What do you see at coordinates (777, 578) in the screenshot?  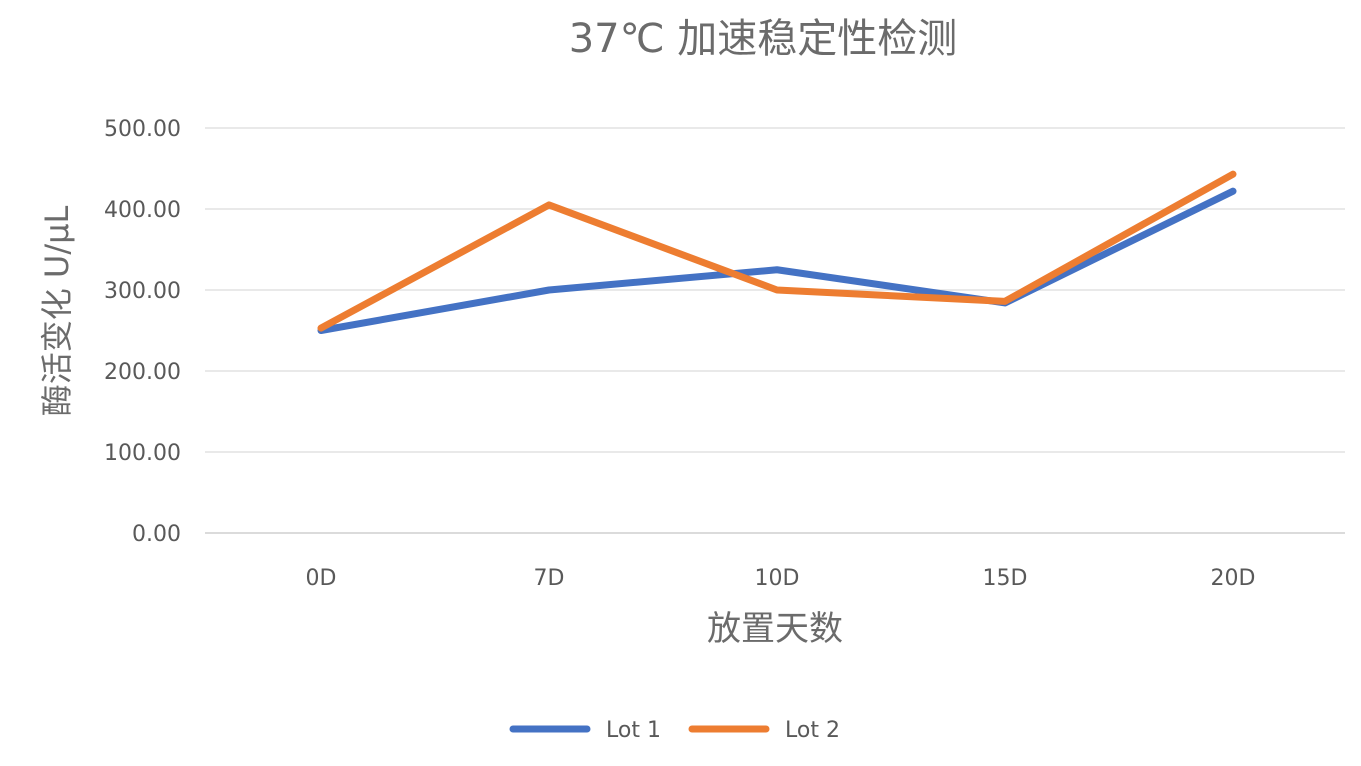 I see `x-tick-label: 10D` at bounding box center [777, 578].